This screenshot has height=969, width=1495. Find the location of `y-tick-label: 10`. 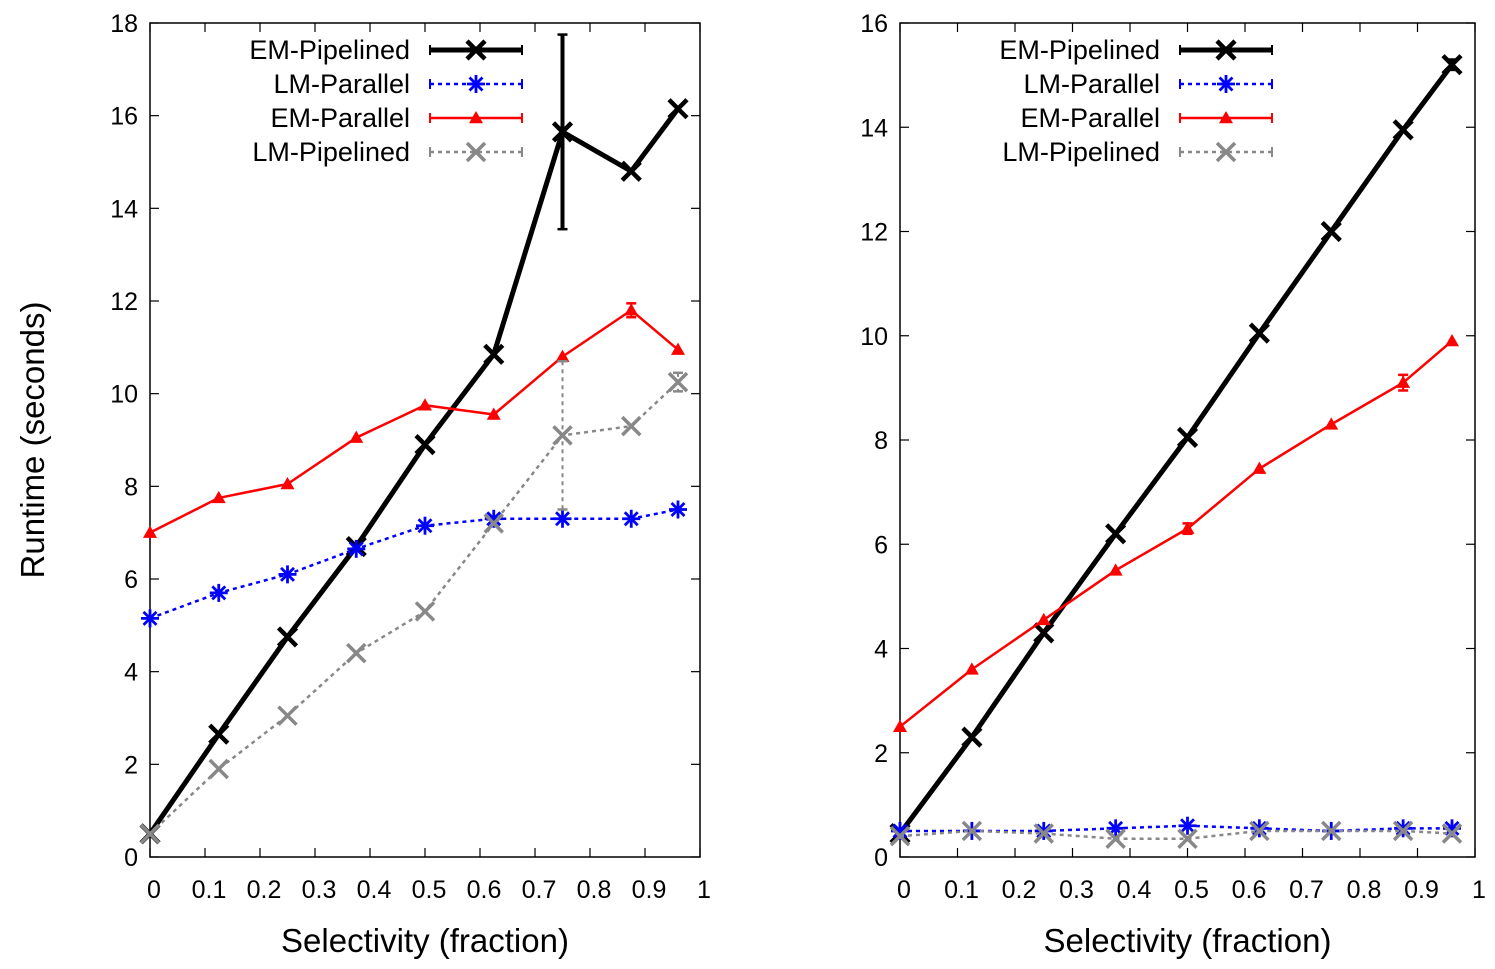

y-tick-label: 10 is located at coordinates (124, 395).